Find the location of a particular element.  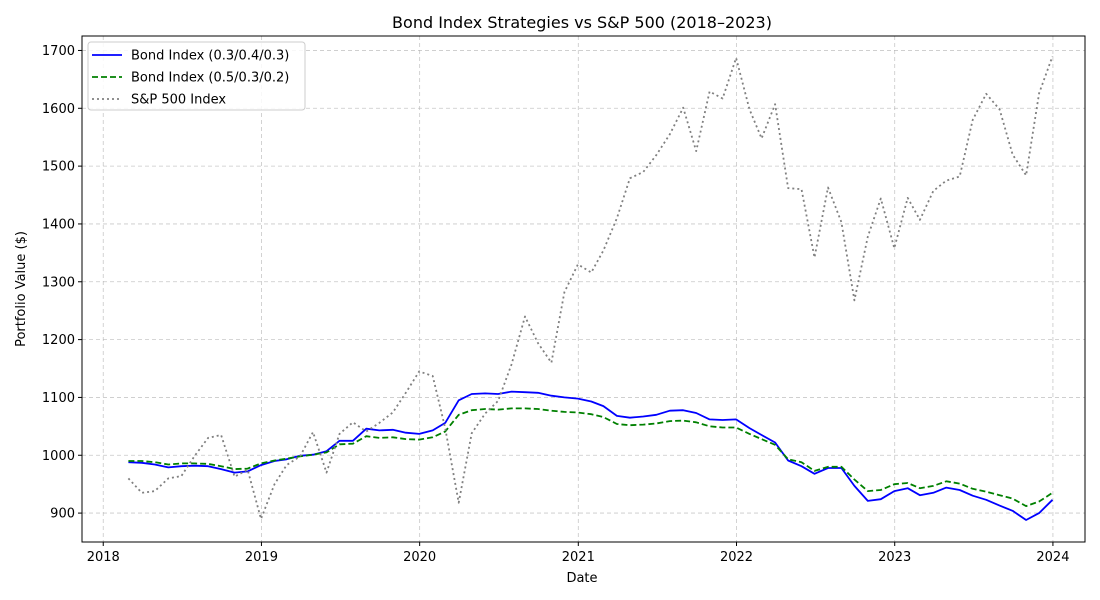

y-tick-label: 1400 is located at coordinates (58, 224).